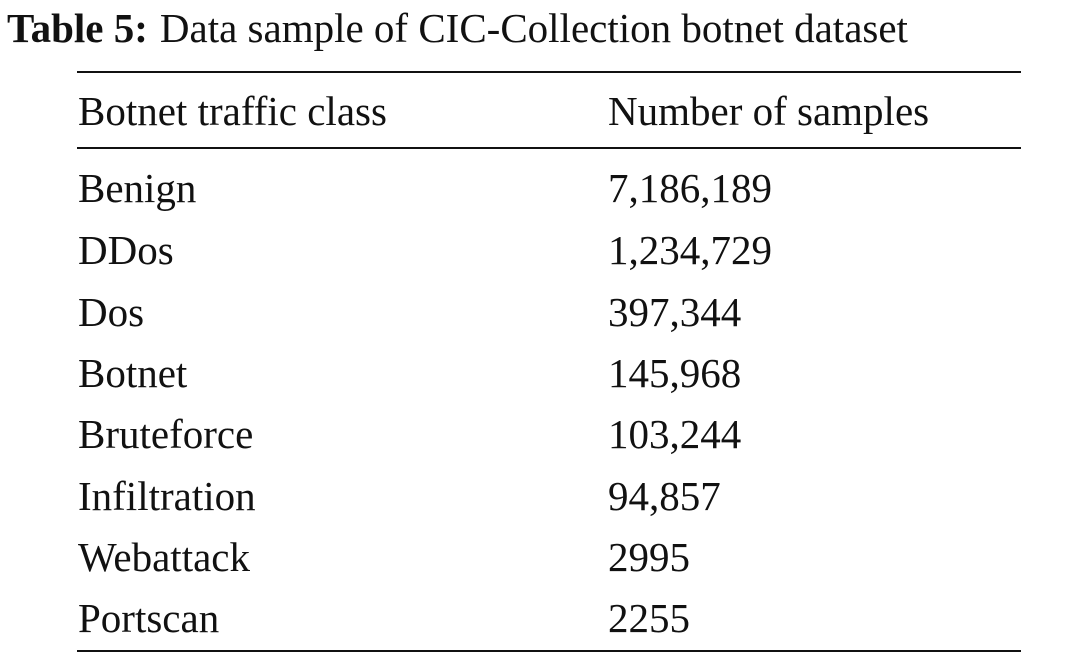 This screenshot has width=1083, height=658. I want to click on row-samples-cell: 7,186,189, so click(690, 188).